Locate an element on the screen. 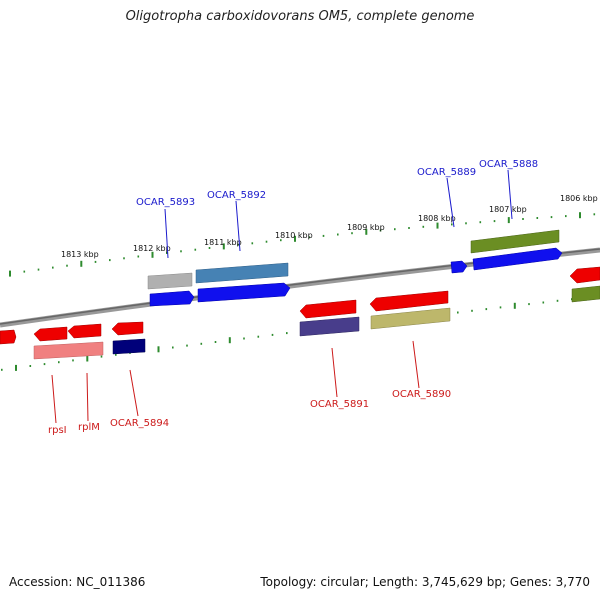  kbp-label: 1807 kbp is located at coordinates (508, 209).